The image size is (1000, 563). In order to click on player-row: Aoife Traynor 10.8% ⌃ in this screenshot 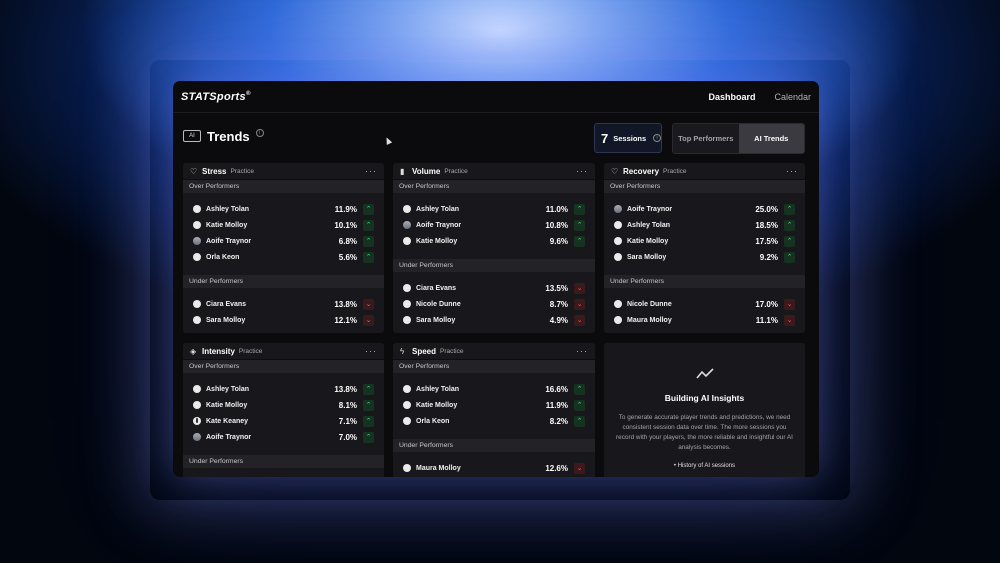, I will do `click(494, 225)`.